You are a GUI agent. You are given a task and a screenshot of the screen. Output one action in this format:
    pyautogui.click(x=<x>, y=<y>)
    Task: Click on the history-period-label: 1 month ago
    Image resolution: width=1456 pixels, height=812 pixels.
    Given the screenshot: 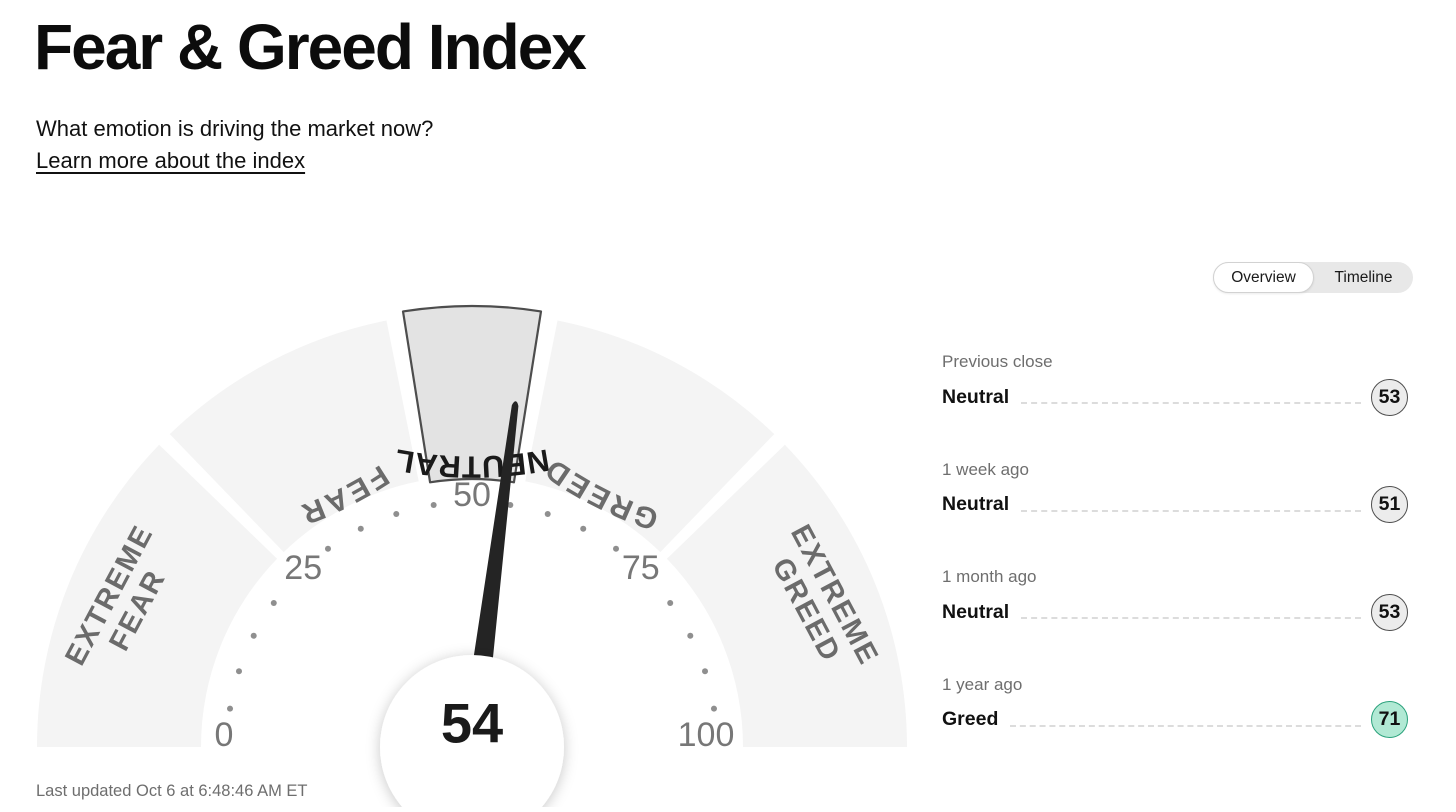 What is the action you would take?
    pyautogui.click(x=989, y=576)
    